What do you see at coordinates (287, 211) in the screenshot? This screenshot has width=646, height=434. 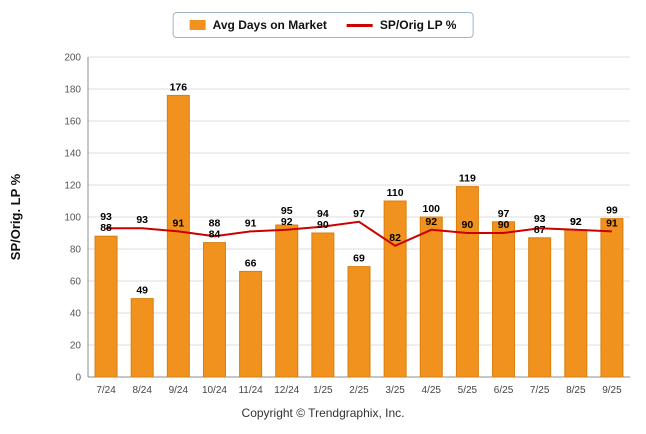 I see `bar-value-label: 95` at bounding box center [287, 211].